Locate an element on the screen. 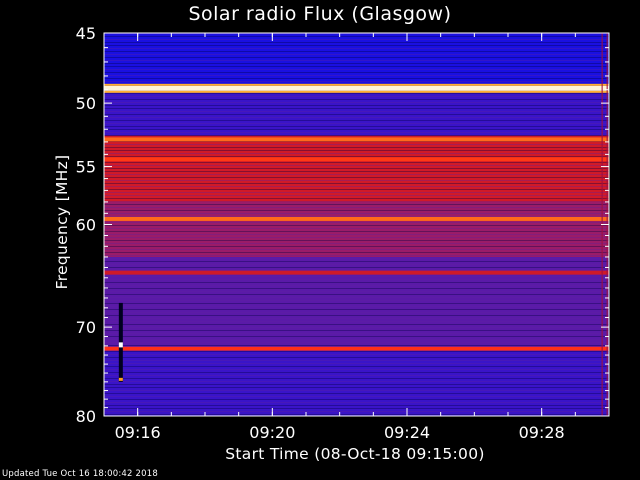 This screenshot has width=640, height=480. x-tick-label-3: 09:28 is located at coordinates (542, 432).